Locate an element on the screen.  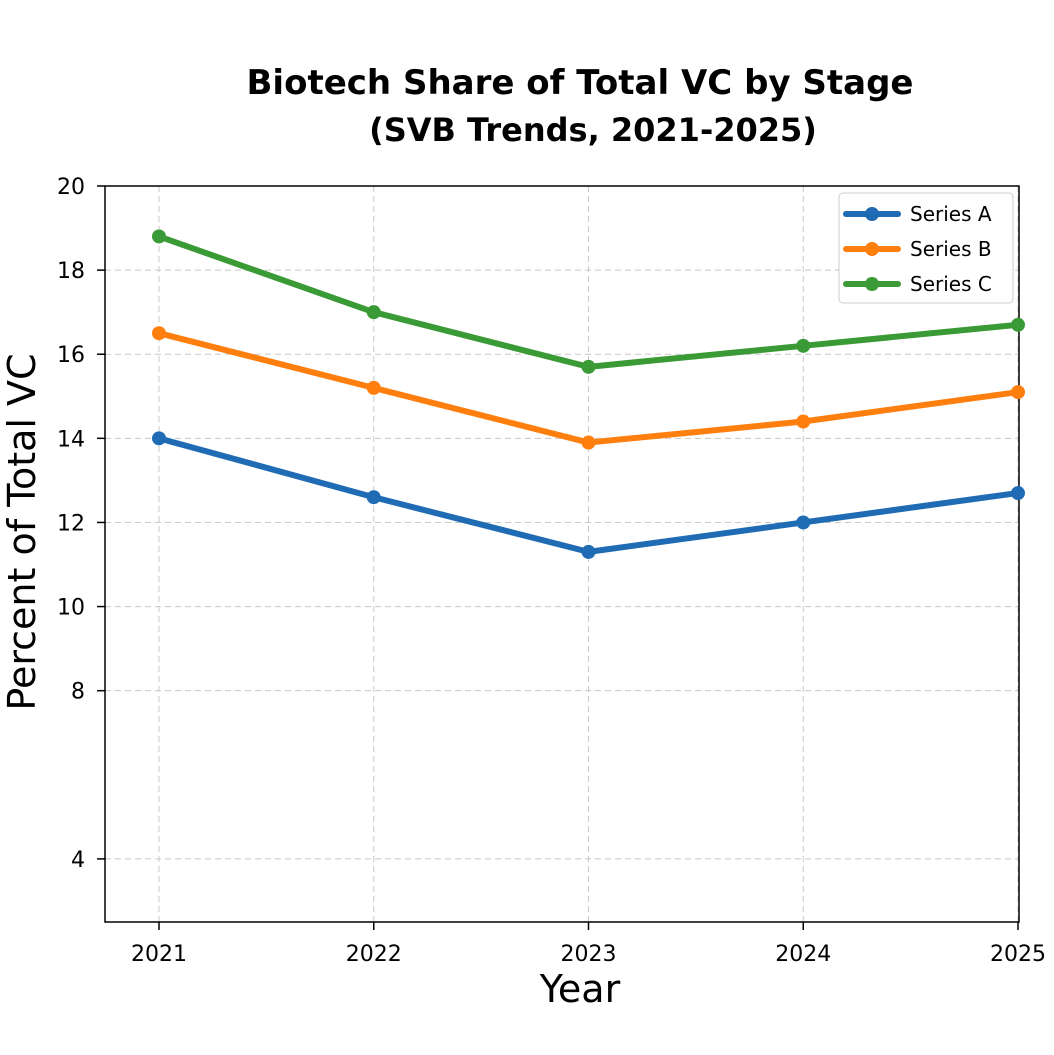
x-tick-label: 2022 is located at coordinates (374, 954).